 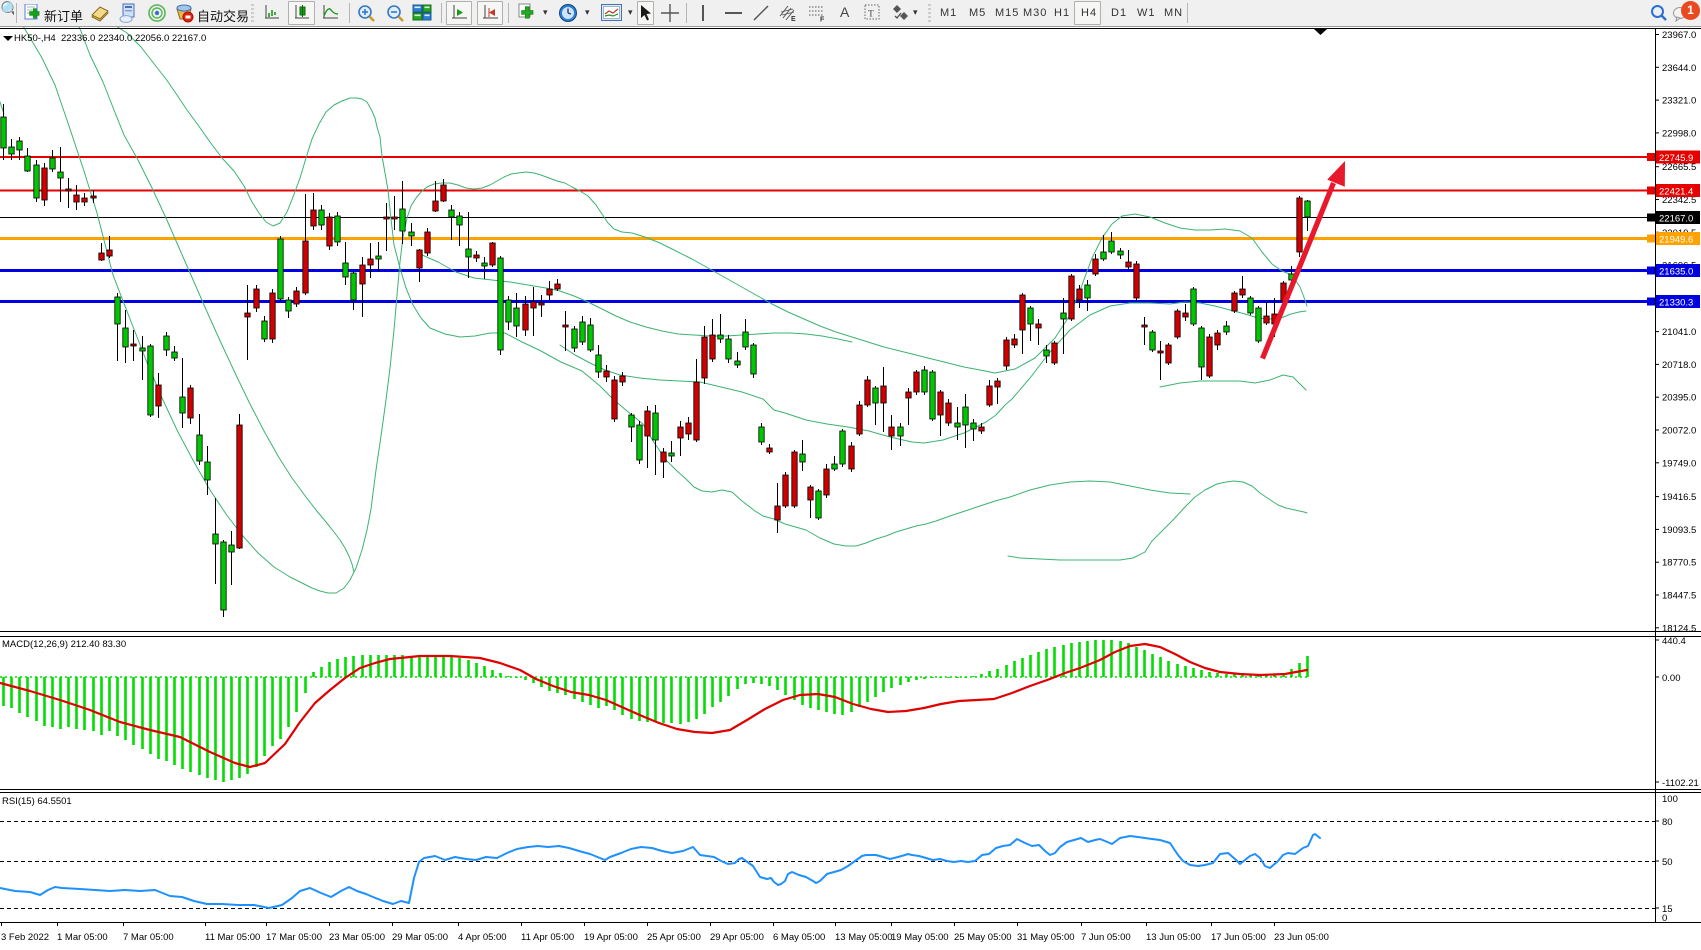 What do you see at coordinates (37, 801) in the screenshot?
I see `svg-text: RSI(15) 64.5501` at bounding box center [37, 801].